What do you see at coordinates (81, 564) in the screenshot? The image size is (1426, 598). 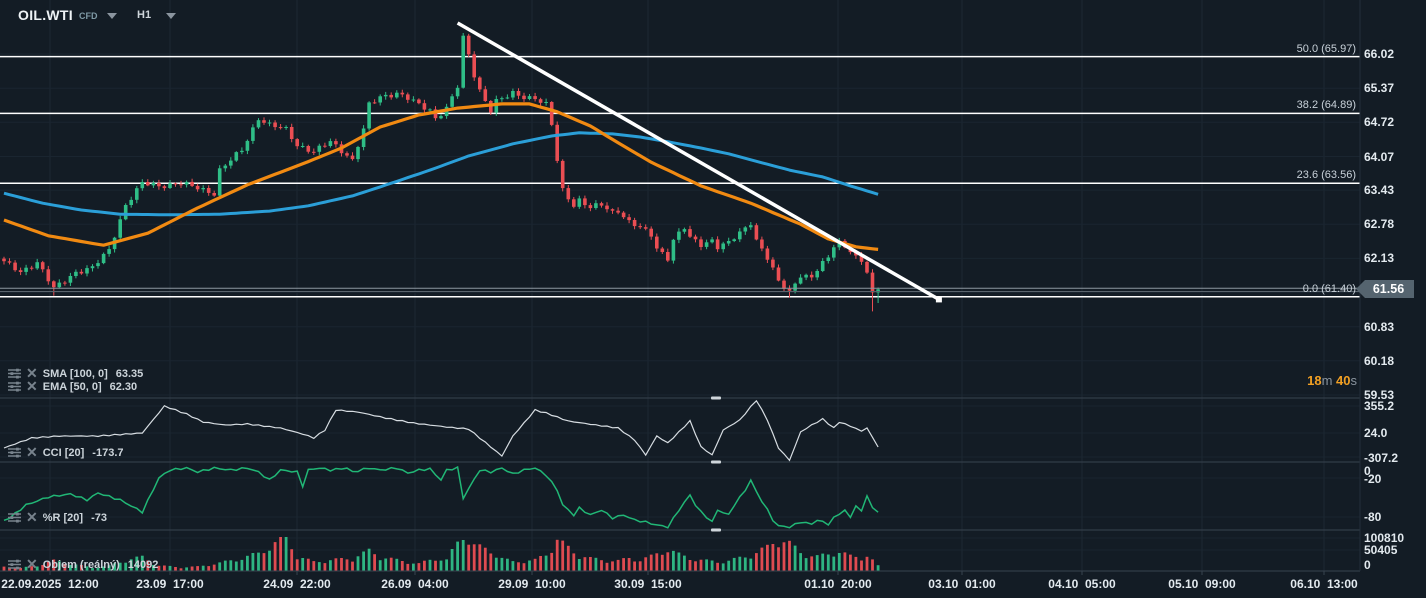 I see `volume-label: Objem (reálný)` at bounding box center [81, 564].